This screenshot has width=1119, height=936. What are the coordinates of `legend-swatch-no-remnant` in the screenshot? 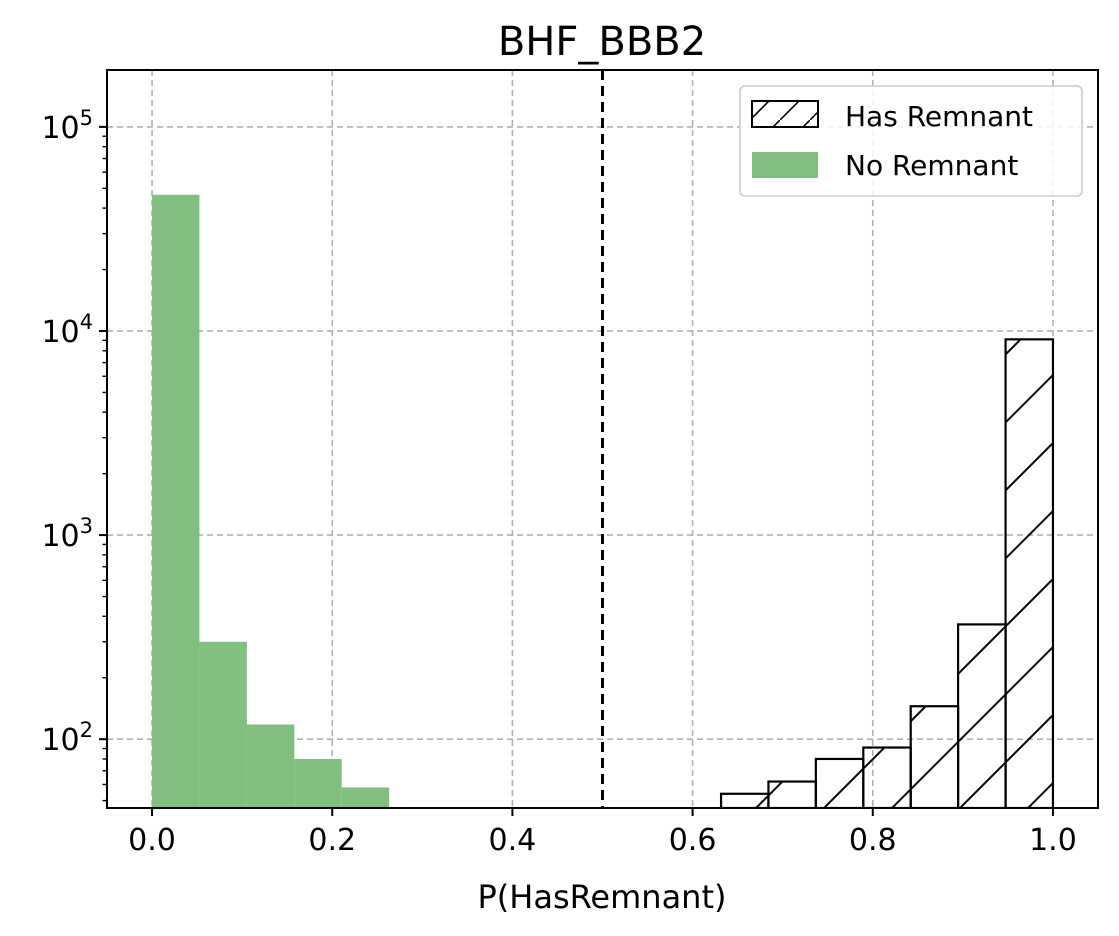 It's located at (785, 165).